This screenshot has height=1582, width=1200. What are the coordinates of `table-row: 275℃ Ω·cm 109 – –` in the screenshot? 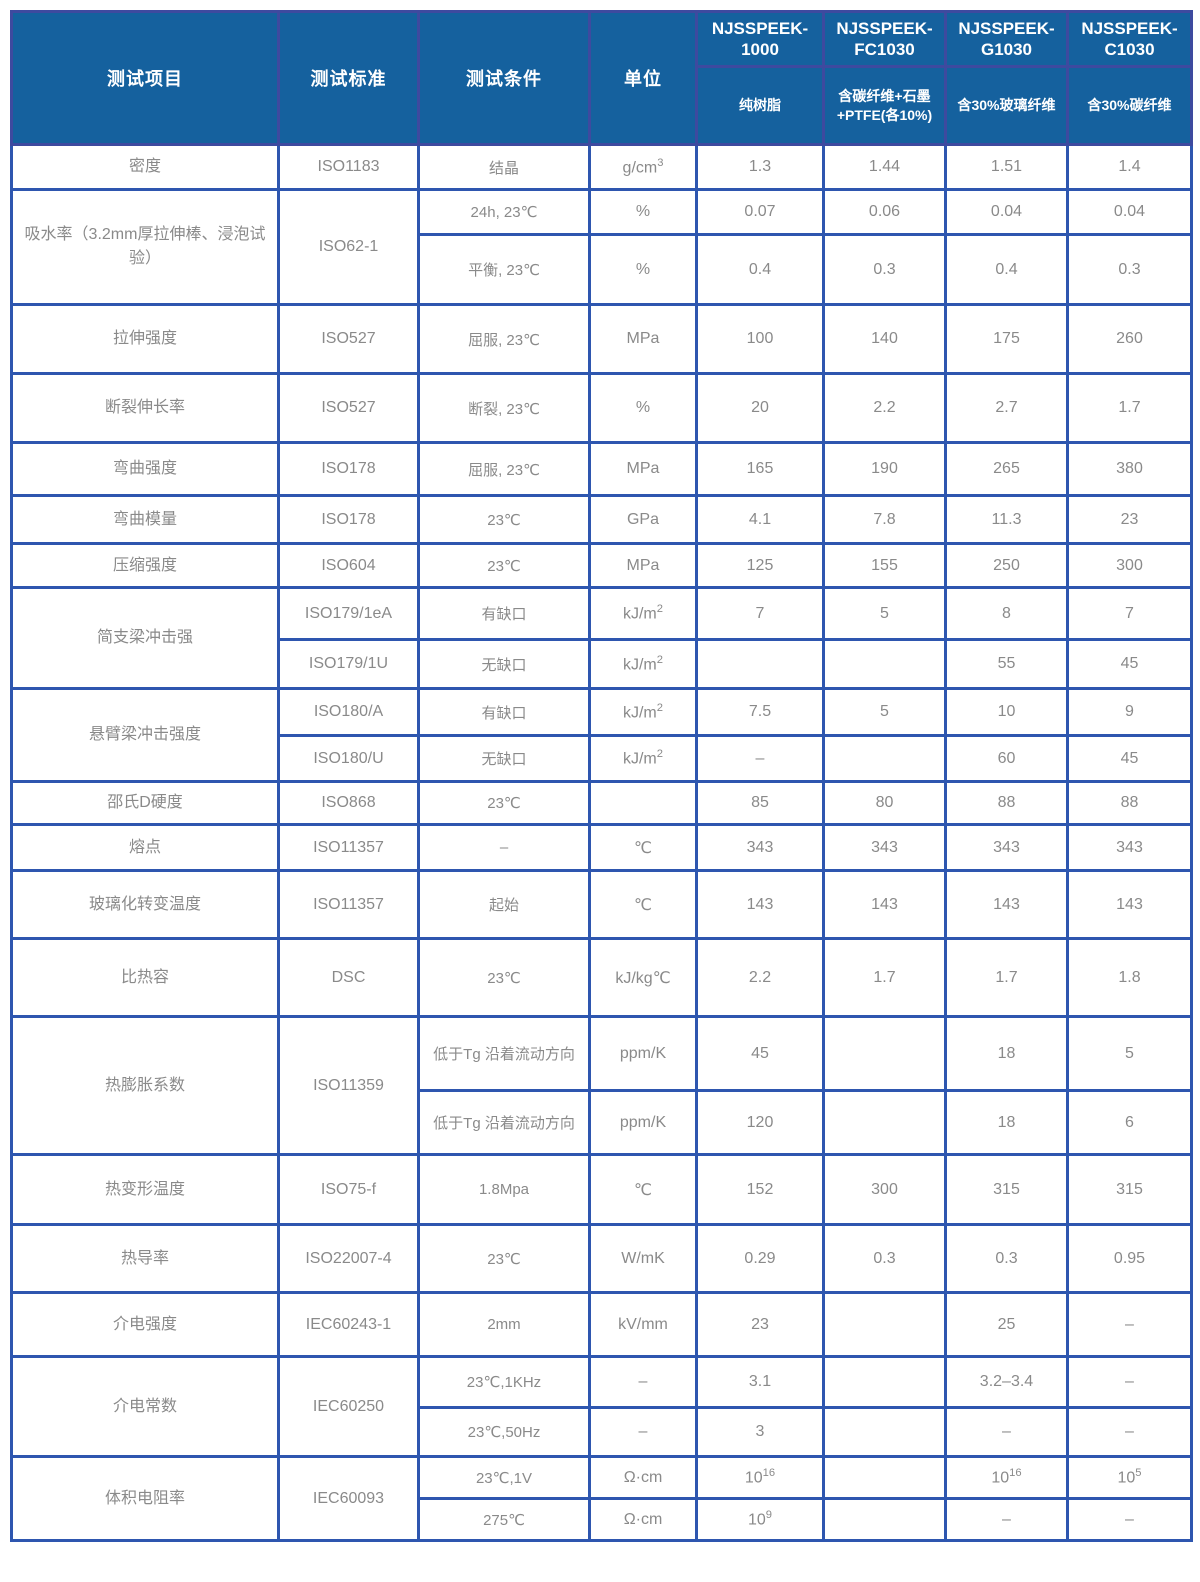 It's located at (602, 1519).